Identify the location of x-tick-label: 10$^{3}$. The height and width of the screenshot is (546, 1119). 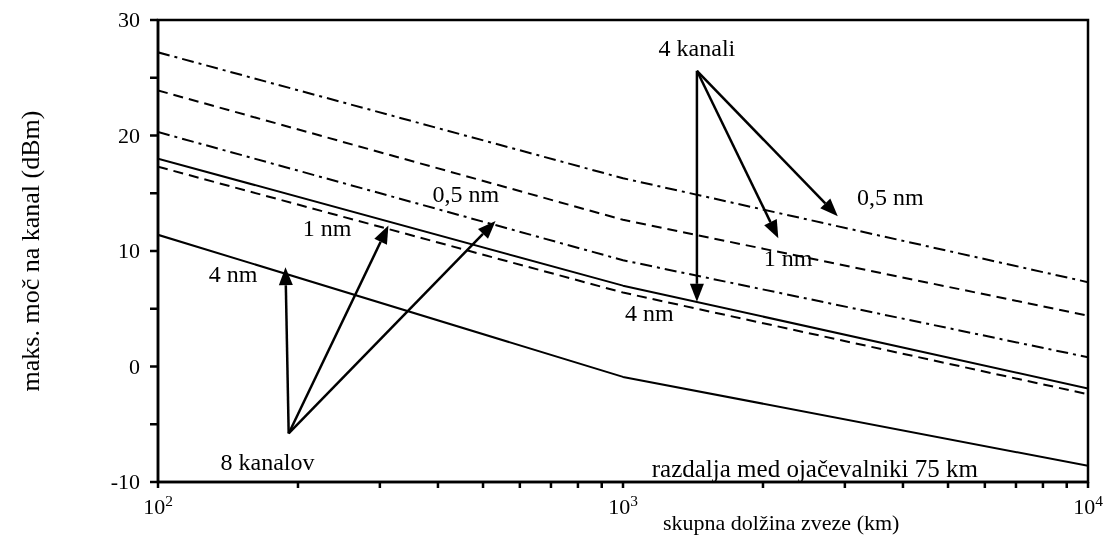
(623, 505).